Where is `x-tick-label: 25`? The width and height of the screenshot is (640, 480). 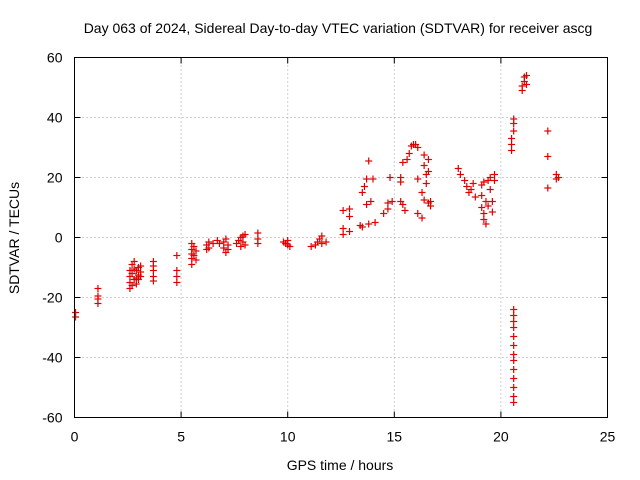 x-tick-label: 25 is located at coordinates (608, 437).